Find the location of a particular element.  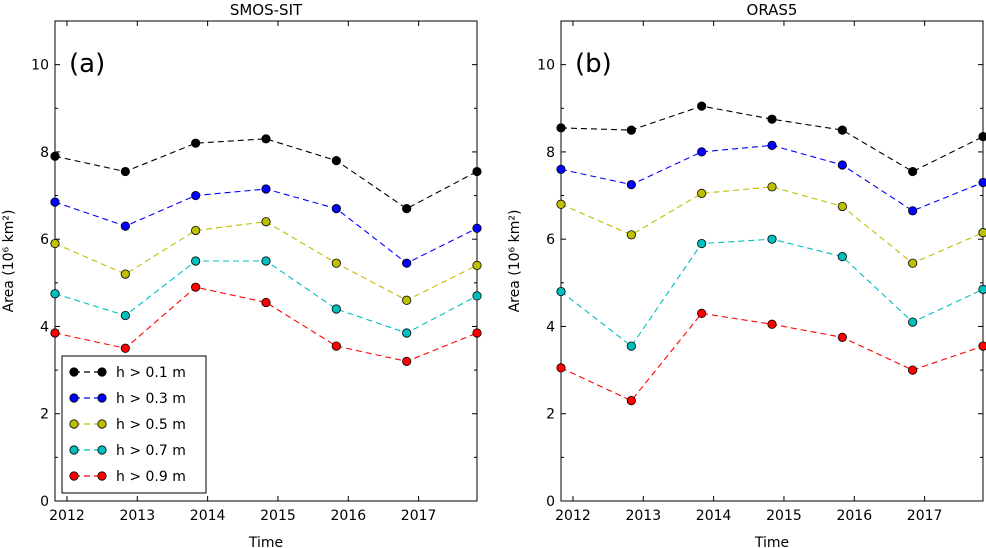

legend-label: h > 0.5 m is located at coordinates (151, 425).